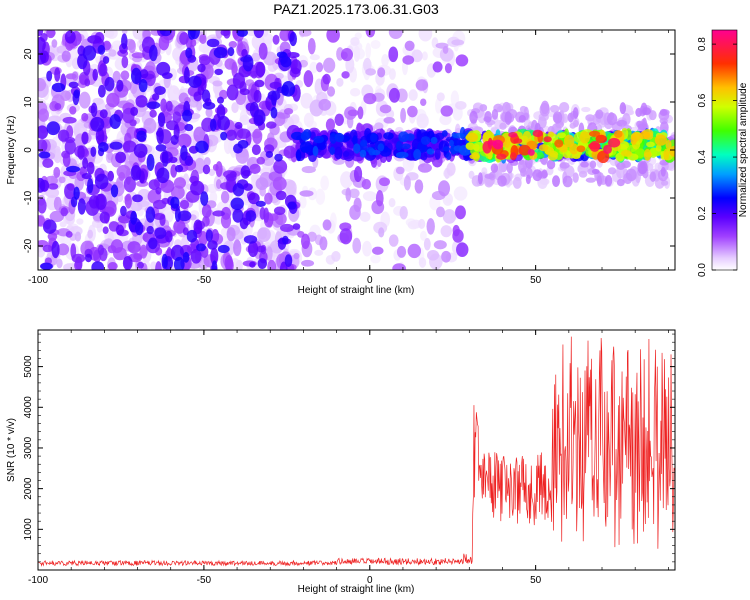  What do you see at coordinates (28, 102) in the screenshot?
I see `spectrogram-y-tick-label: 10` at bounding box center [28, 102].